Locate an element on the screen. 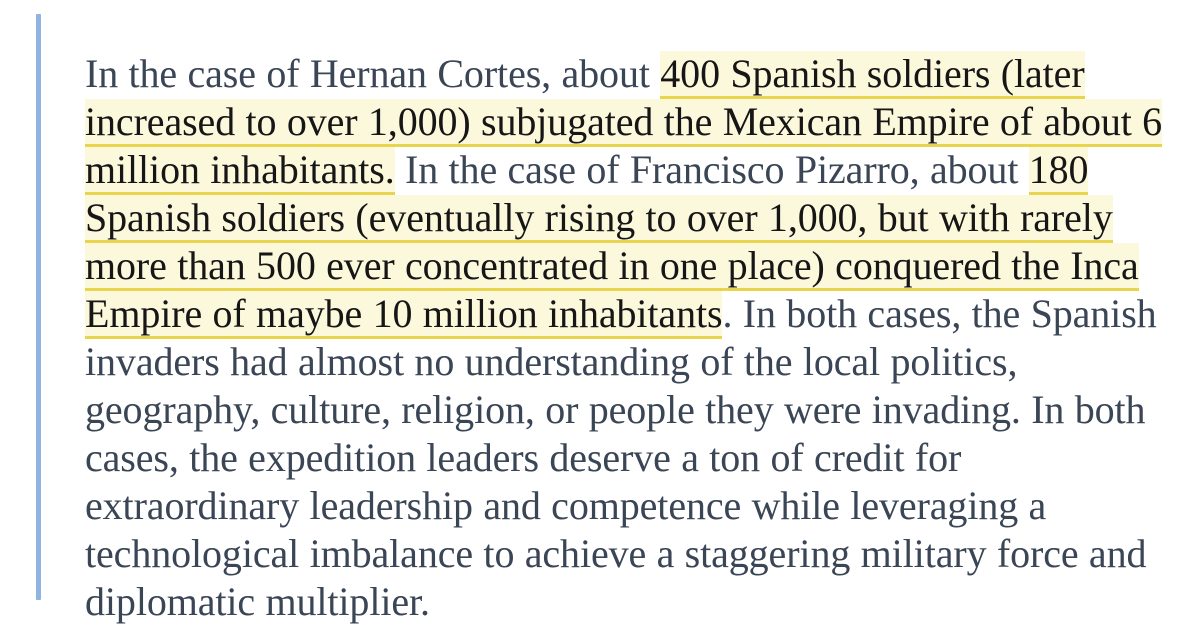 Image resolution: width=1200 pixels, height=626 pixels. blockquote-accent-bar is located at coordinates (38, 307).